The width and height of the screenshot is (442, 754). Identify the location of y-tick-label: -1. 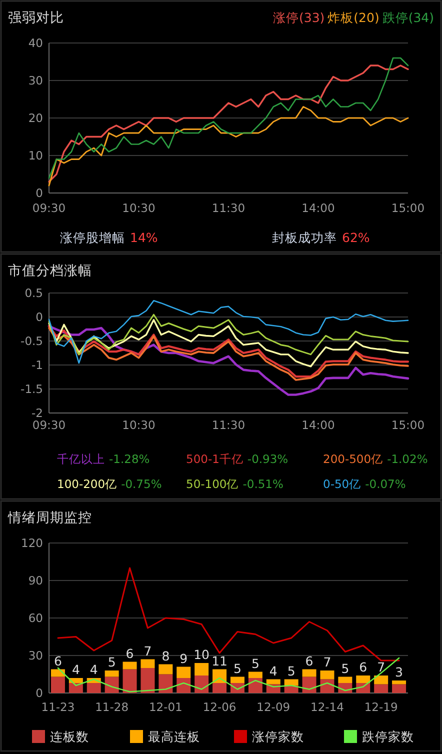
(37, 365).